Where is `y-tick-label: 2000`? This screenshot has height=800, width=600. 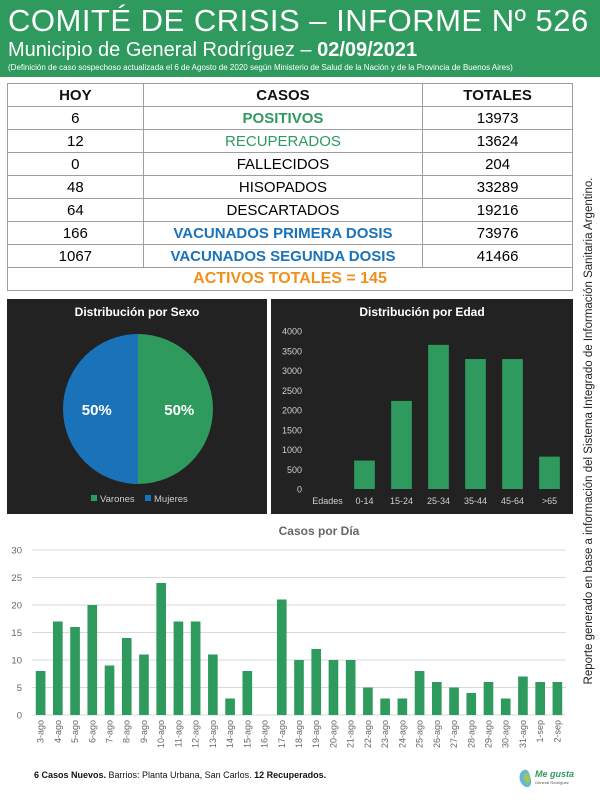 y-tick-label: 2000 is located at coordinates (292, 411).